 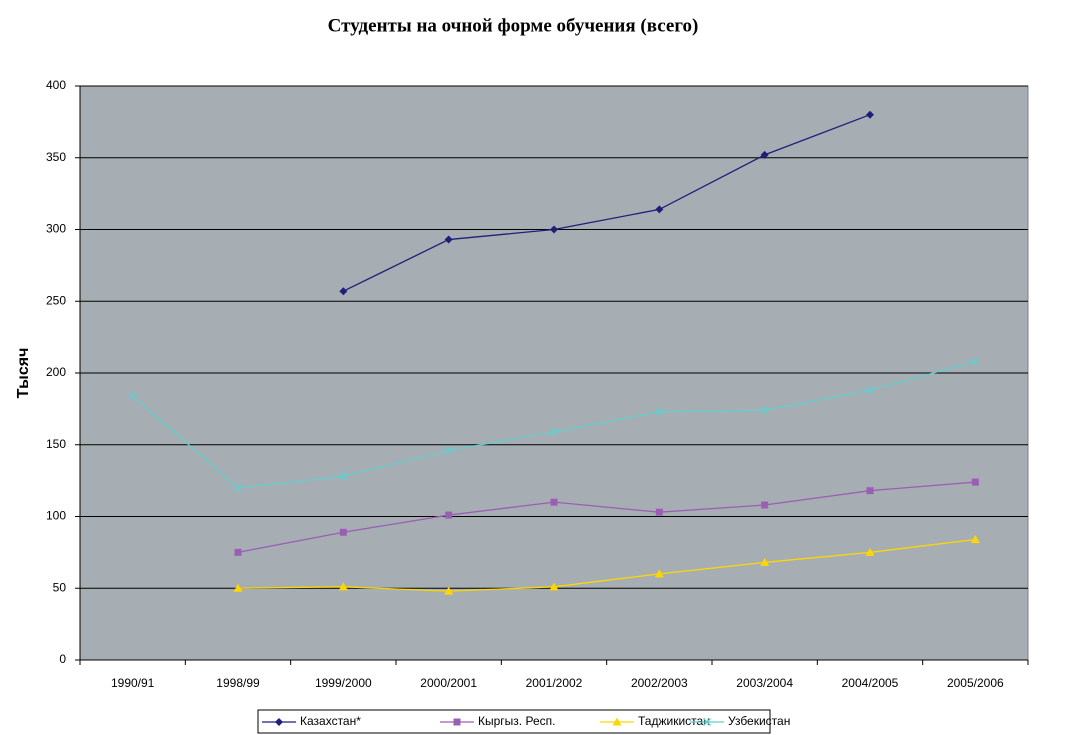 What do you see at coordinates (23, 373) in the screenshot?
I see `y-axis-label: Тысяч` at bounding box center [23, 373].